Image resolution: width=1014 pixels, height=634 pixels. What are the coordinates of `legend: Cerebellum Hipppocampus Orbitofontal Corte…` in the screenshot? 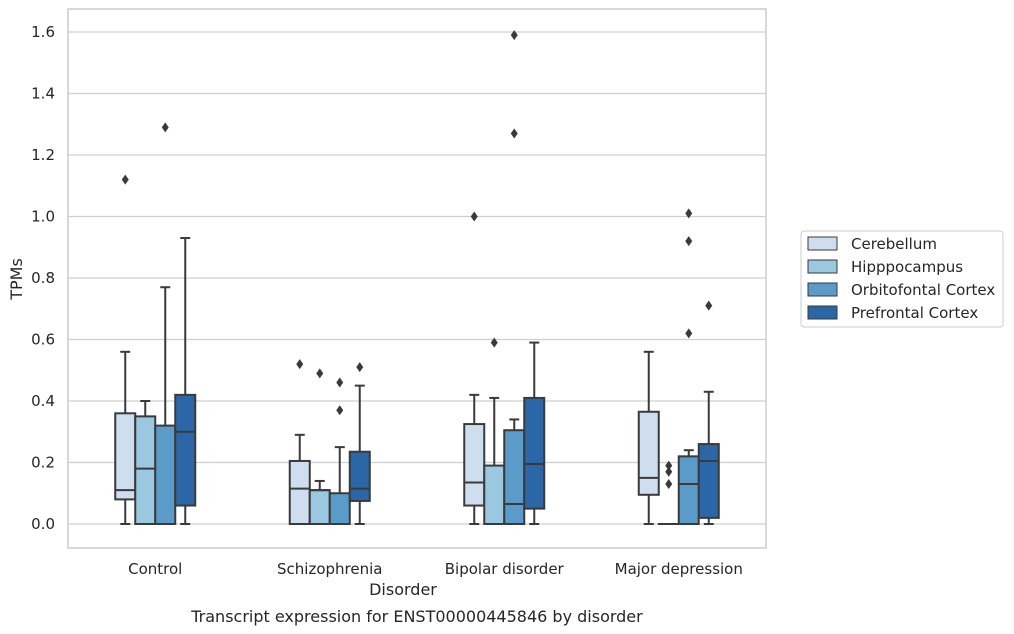 It's located at (902, 279).